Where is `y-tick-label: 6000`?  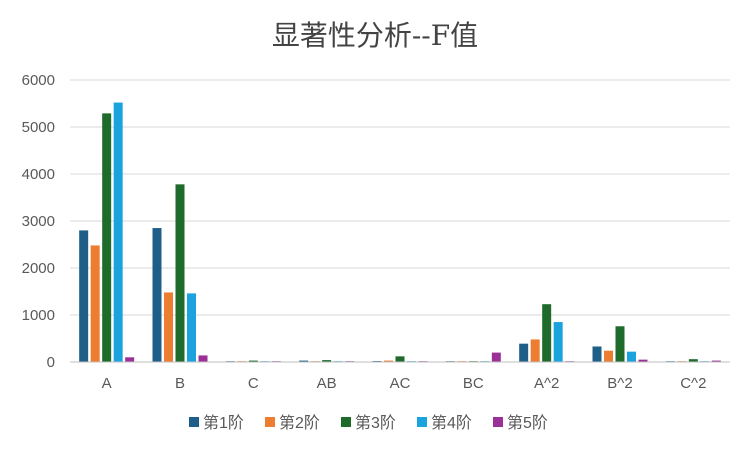
y-tick-label: 6000 is located at coordinates (38, 80).